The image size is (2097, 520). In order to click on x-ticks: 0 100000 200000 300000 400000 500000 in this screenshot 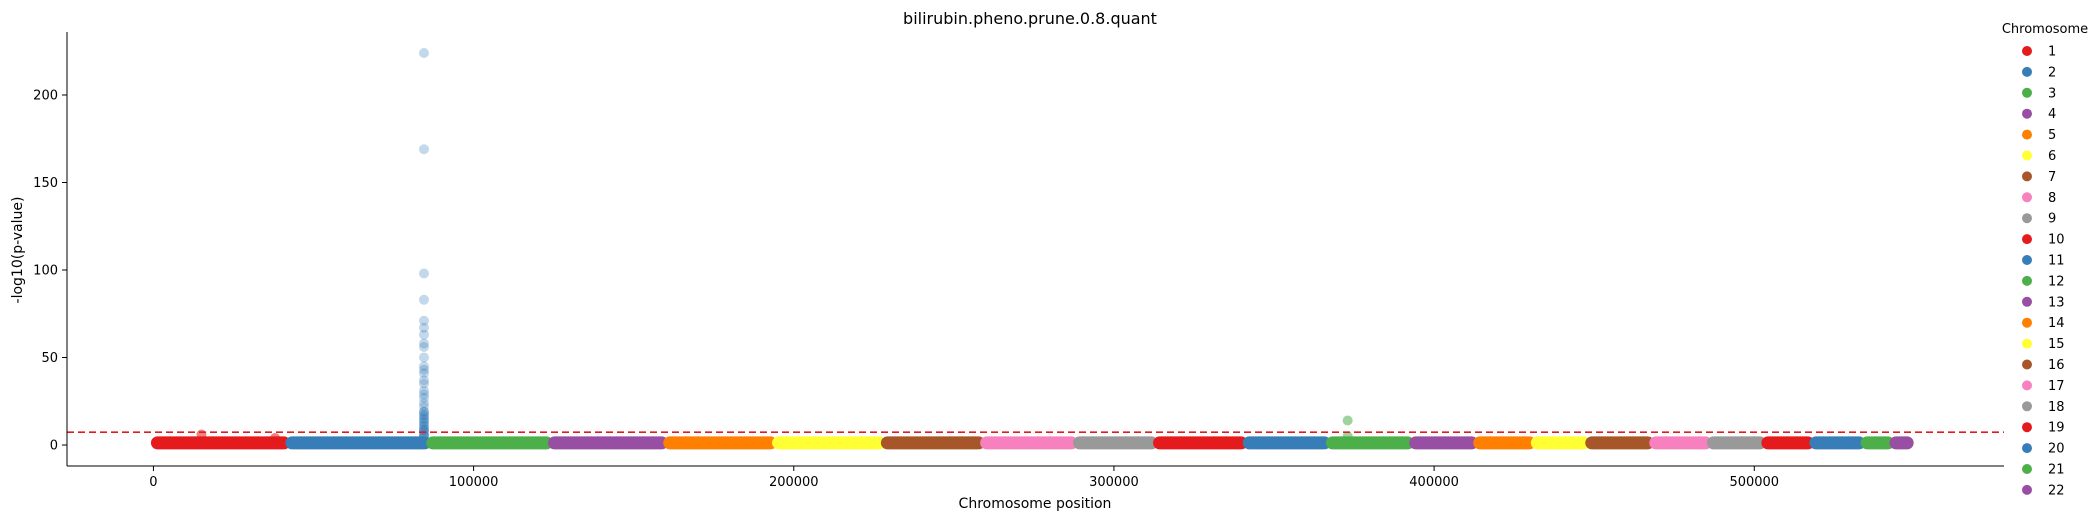, I will do `click(964, 478)`.